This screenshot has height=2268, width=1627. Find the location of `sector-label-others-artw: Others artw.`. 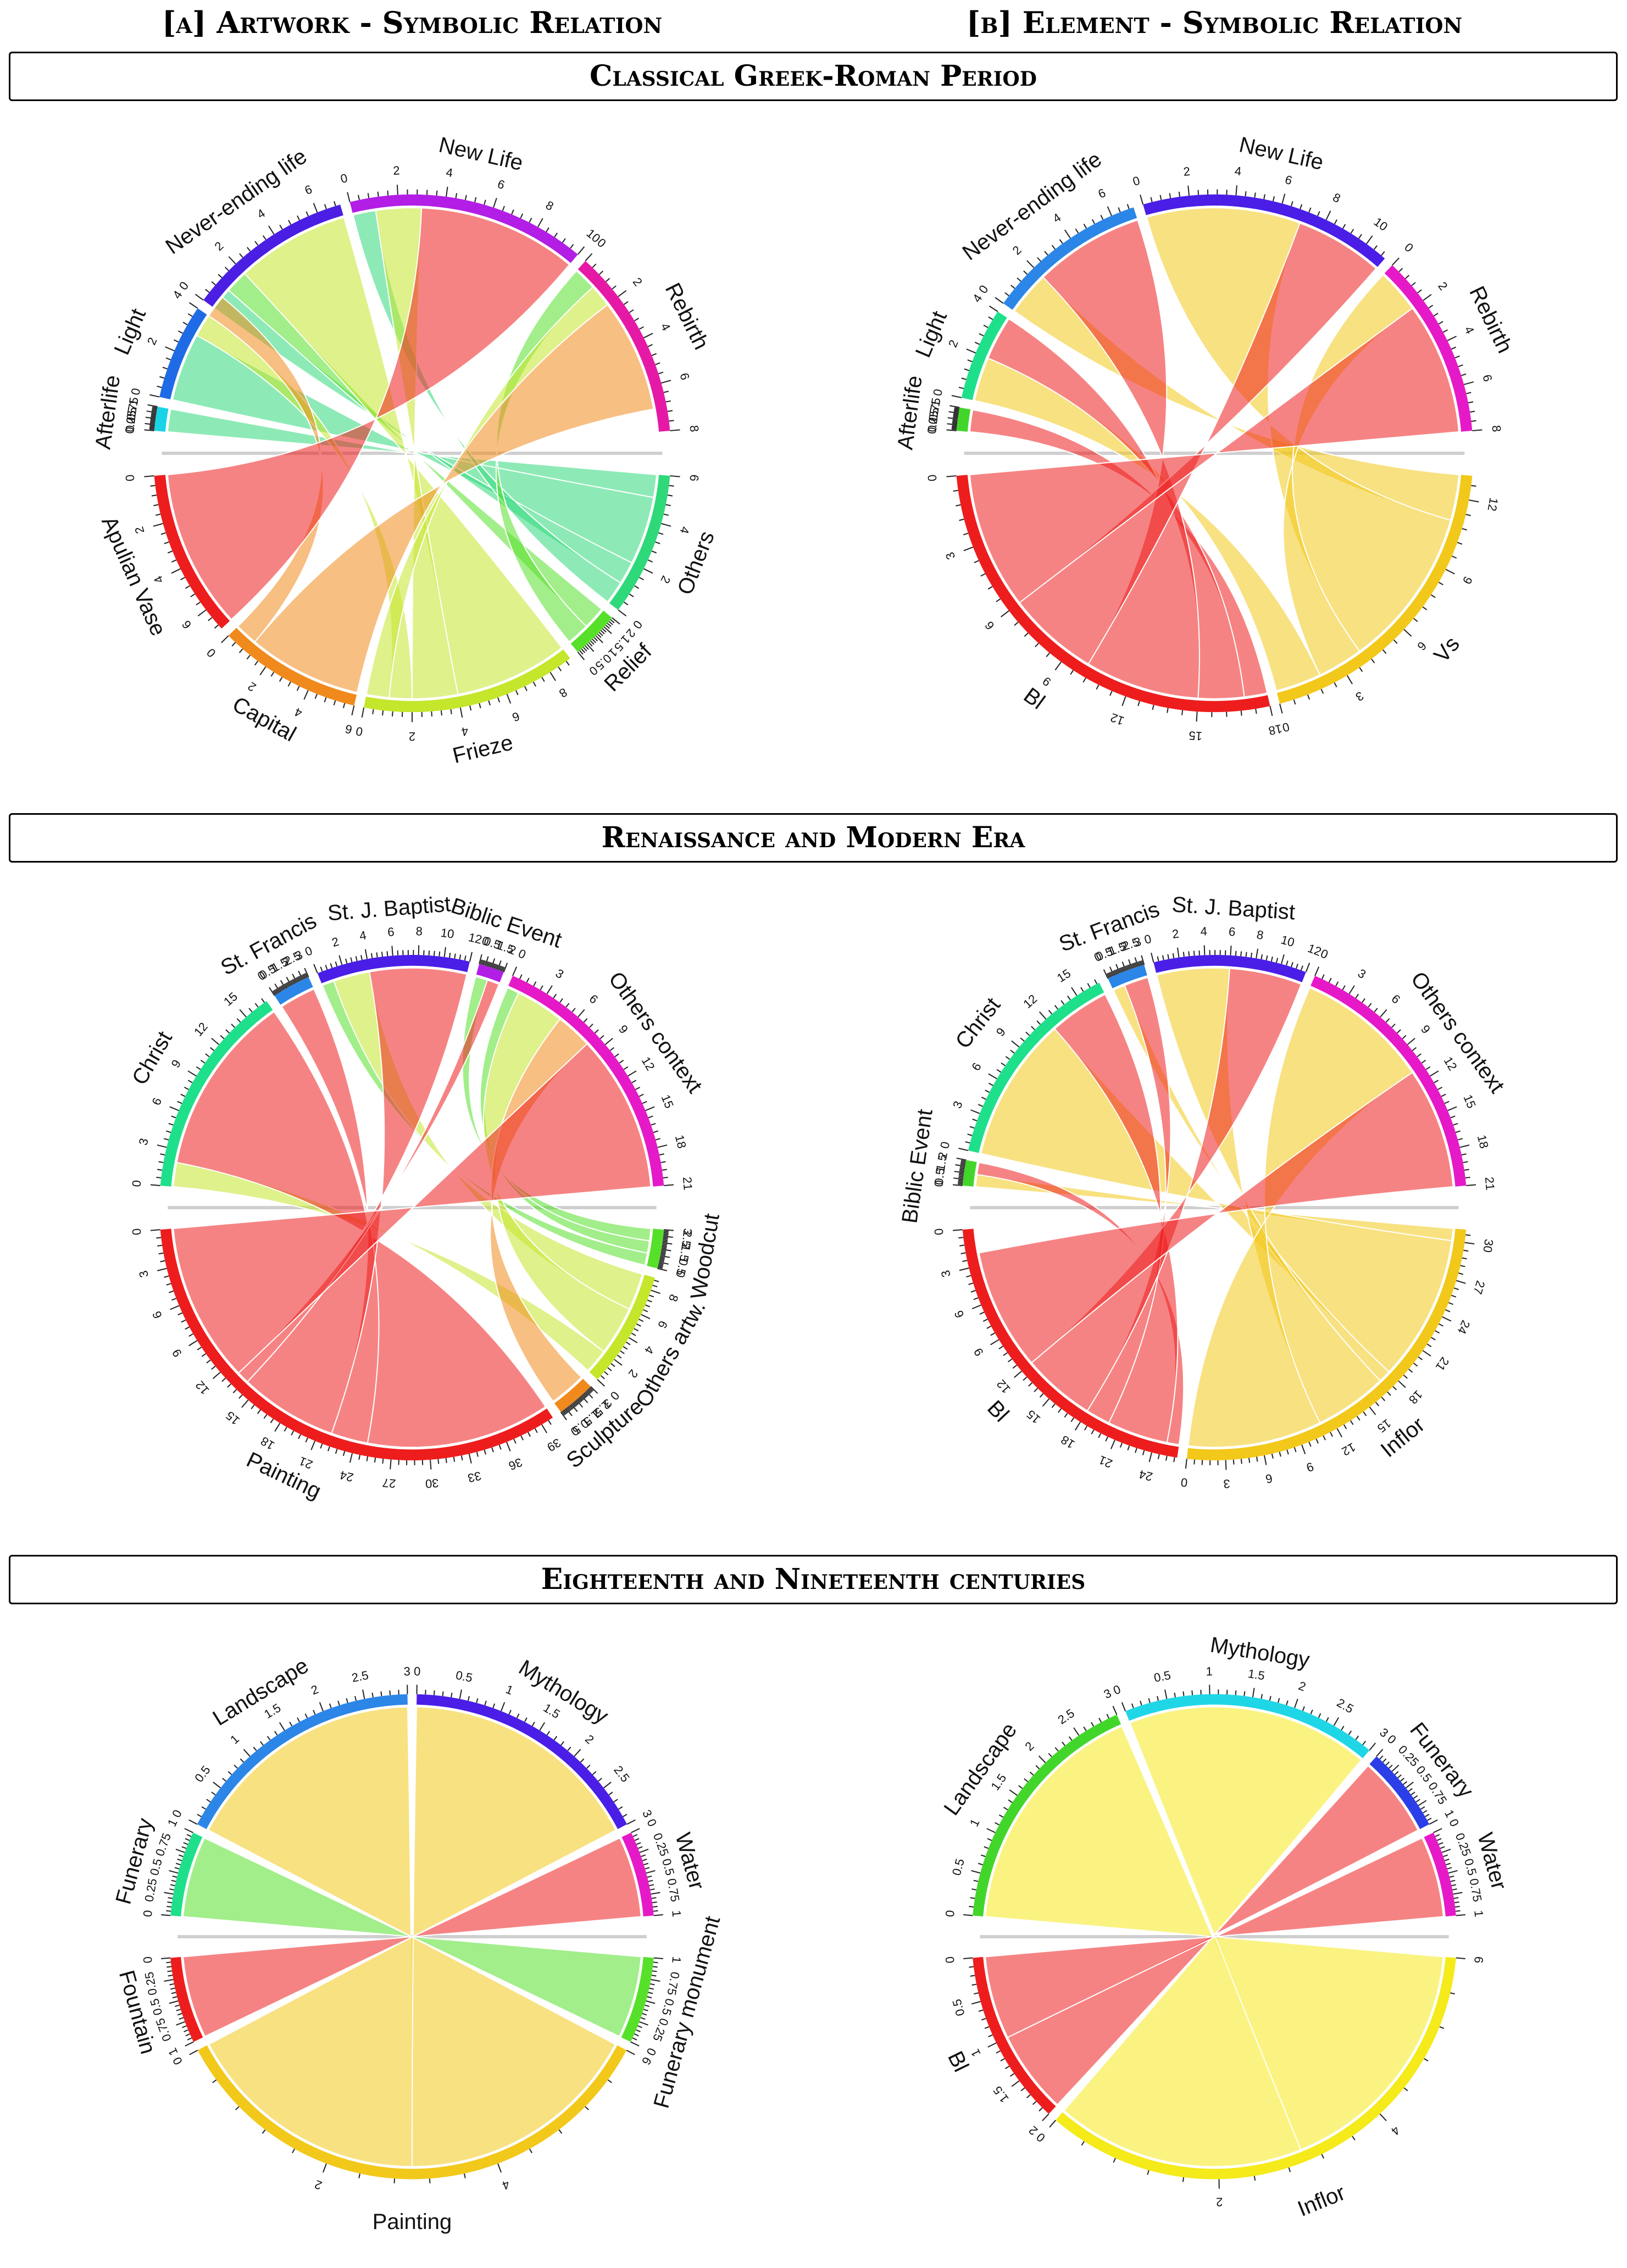

sector-label-others-artw: Others artw. is located at coordinates (670, 1353).